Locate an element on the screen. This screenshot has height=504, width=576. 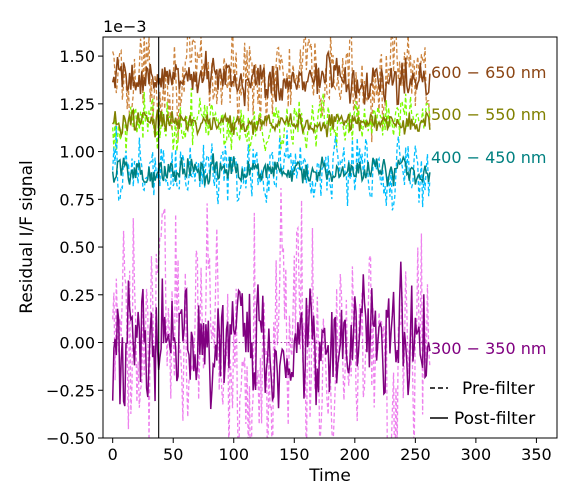
y-tick-label: 1.00 is located at coordinates (77, 152).